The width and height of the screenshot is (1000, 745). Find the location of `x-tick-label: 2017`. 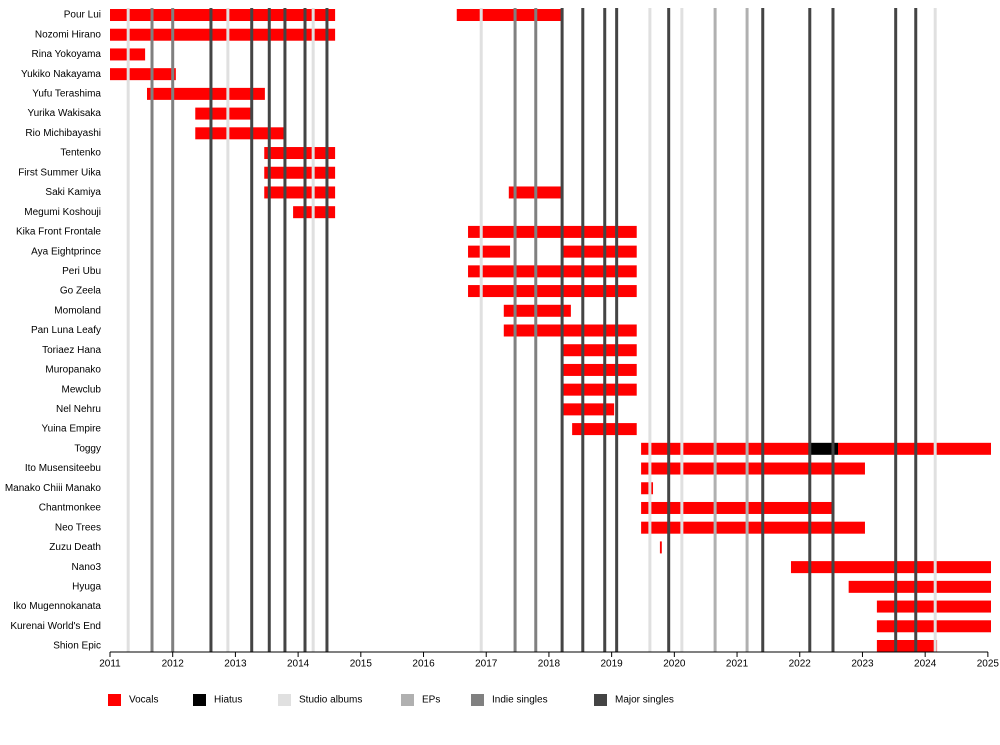

x-tick-label: 2017 is located at coordinates (486, 664).